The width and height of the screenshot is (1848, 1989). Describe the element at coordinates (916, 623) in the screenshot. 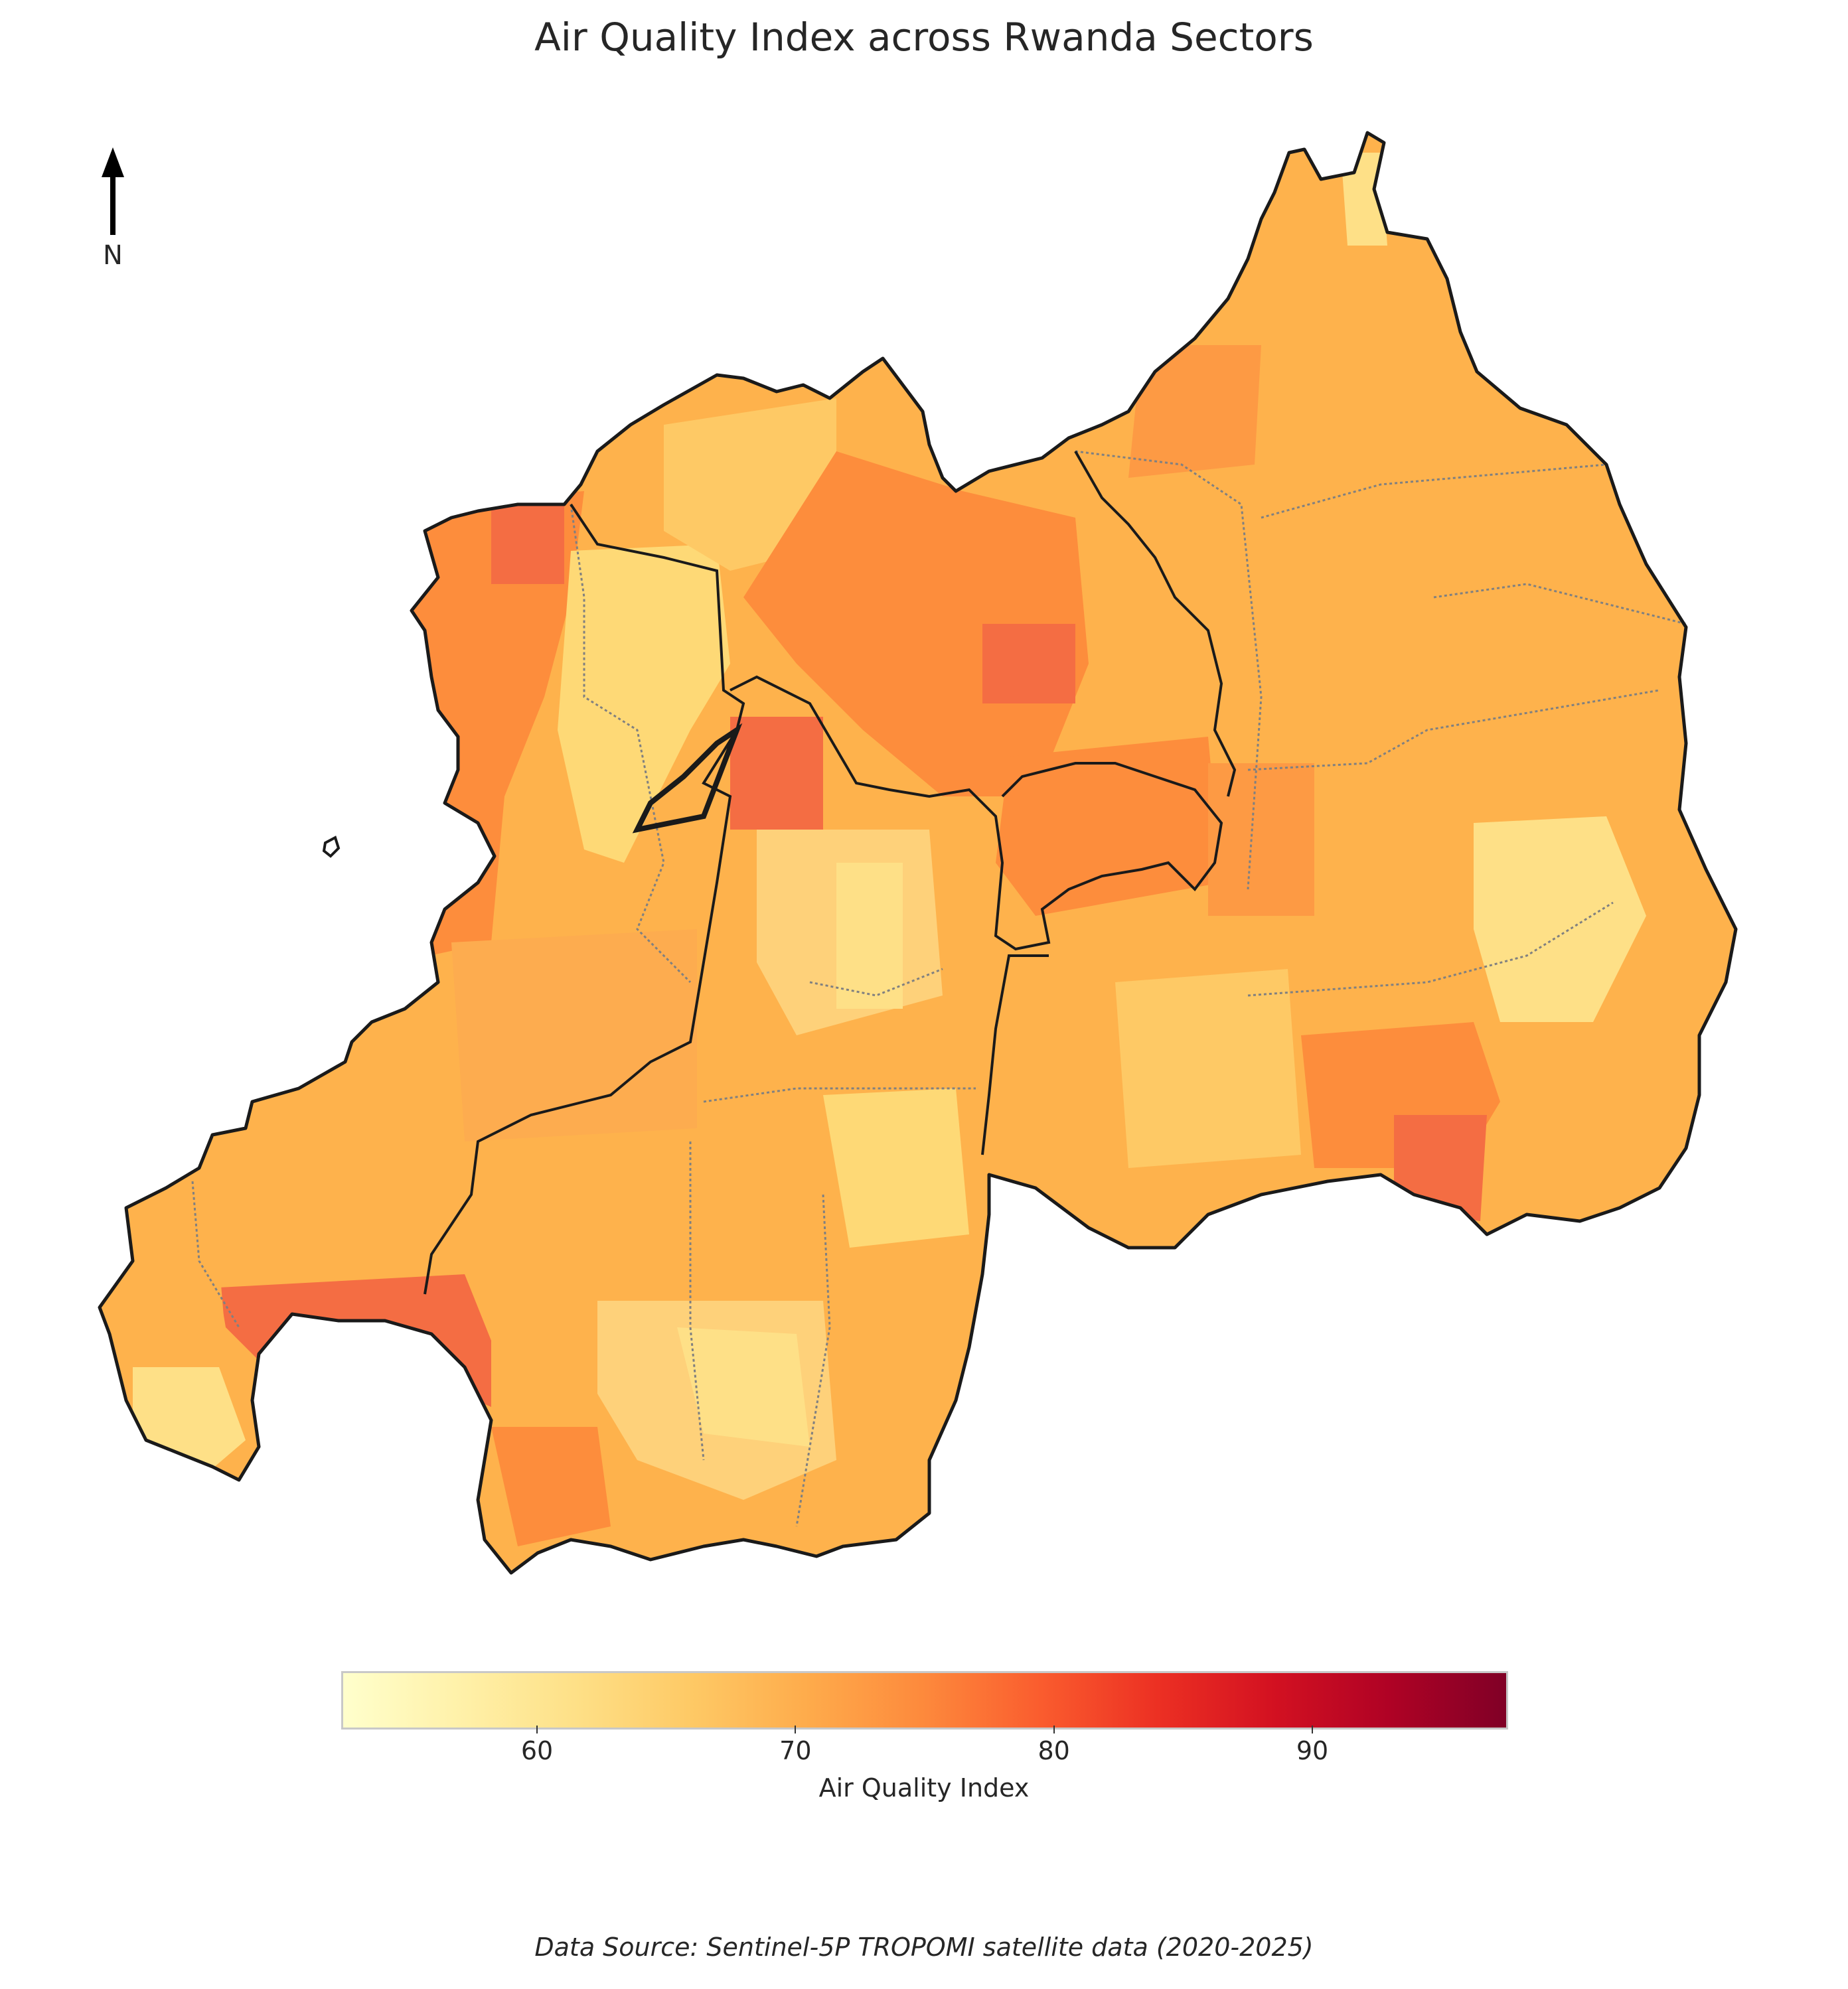

I see `sector-fill-gicumbi` at that location.